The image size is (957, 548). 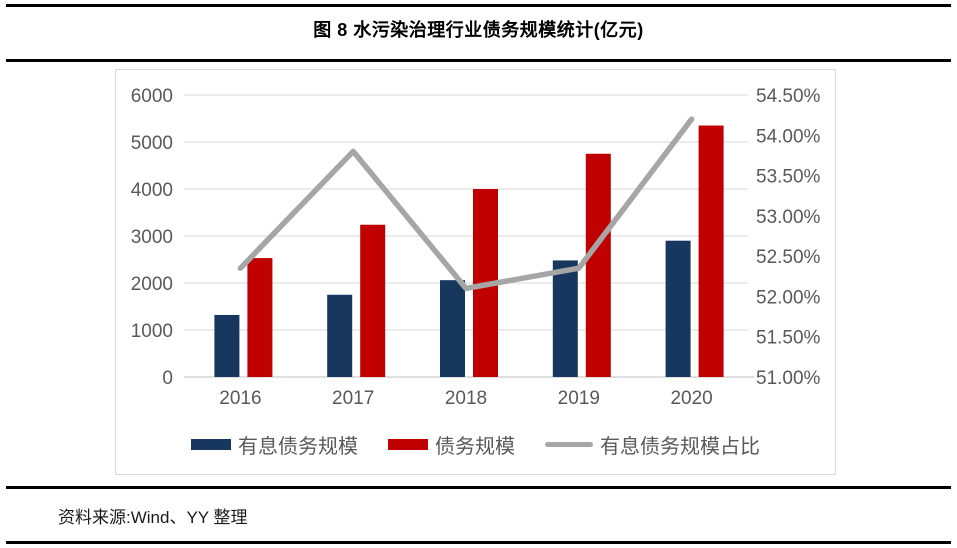 What do you see at coordinates (167, 378) in the screenshot?
I see `left-axis-tick-label: 0` at bounding box center [167, 378].